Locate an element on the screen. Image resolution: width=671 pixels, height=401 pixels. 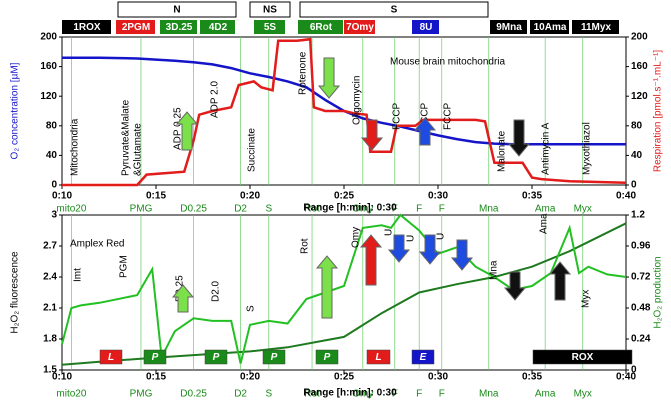
step-label: 7Omy is located at coordinates (360, 27).